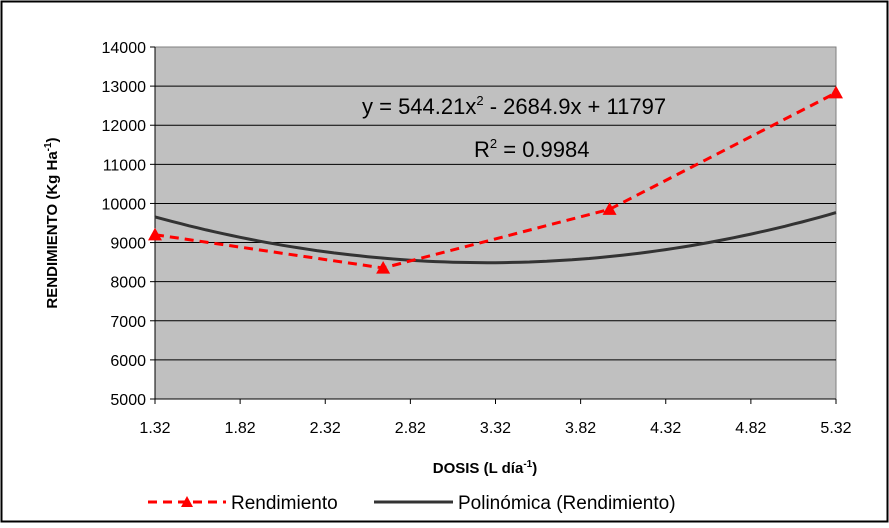 This screenshot has height=528, width=889. What do you see at coordinates (410, 428) in the screenshot?
I see `x-tick-label: 2.82` at bounding box center [410, 428].